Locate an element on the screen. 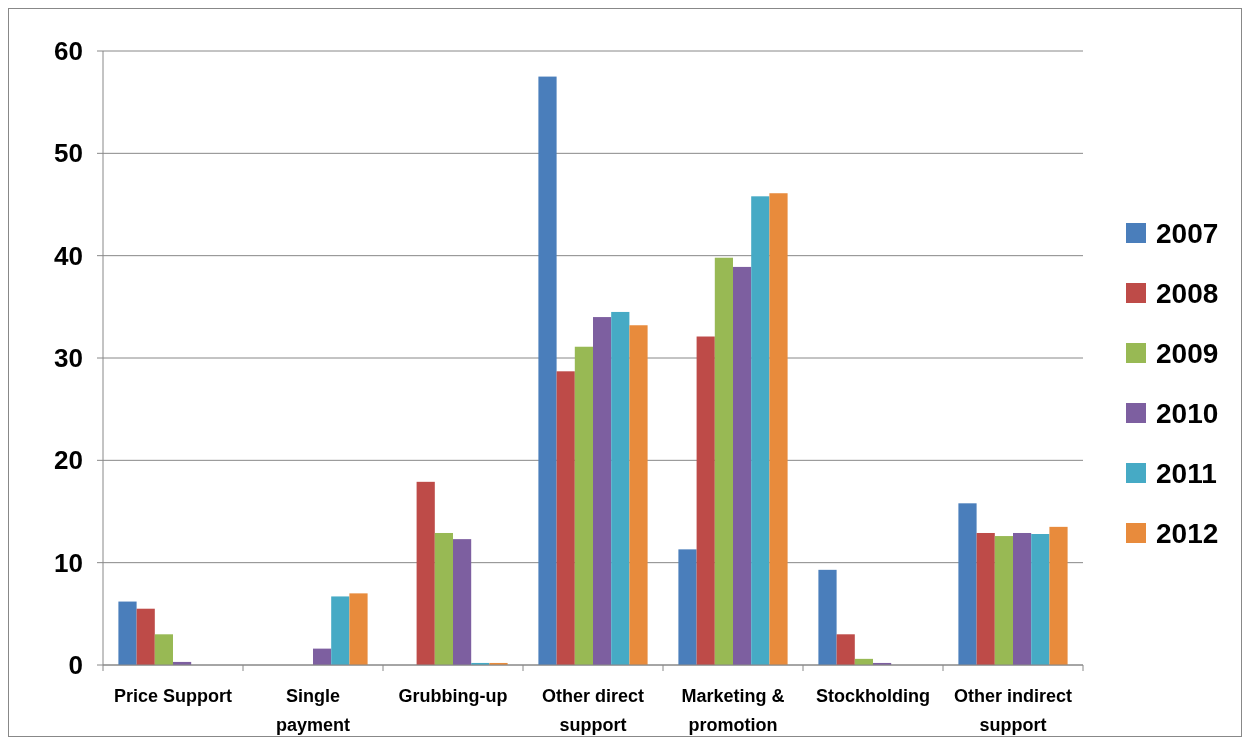 This screenshot has width=1250, height=745. x-tick-label: Grubbing-up is located at coordinates (453, 696).